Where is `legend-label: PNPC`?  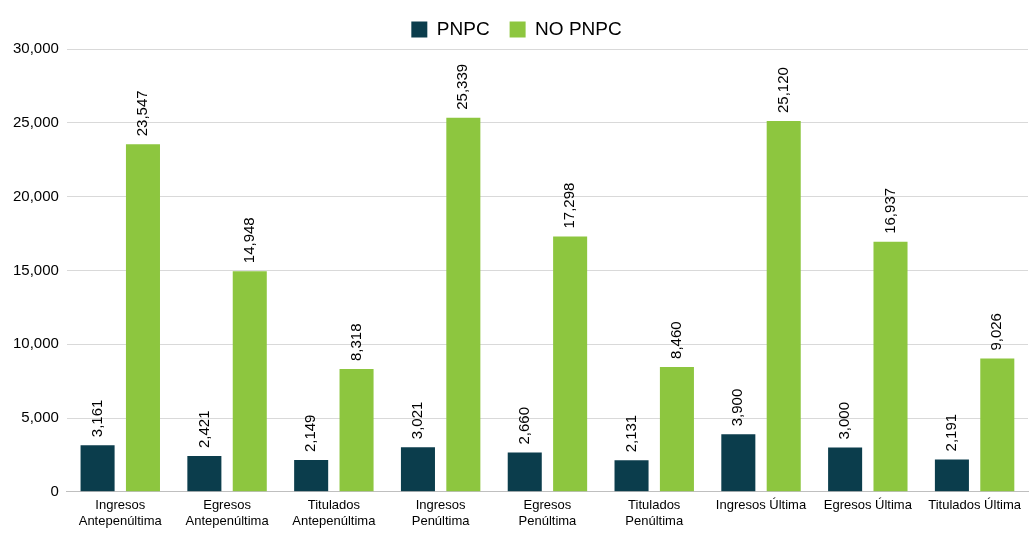
legend-label: PNPC is located at coordinates (463, 28).